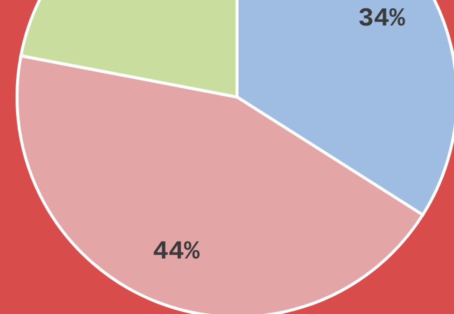 Image resolution: width=454 pixels, height=314 pixels. I want to click on data-label: 44%, so click(176, 251).